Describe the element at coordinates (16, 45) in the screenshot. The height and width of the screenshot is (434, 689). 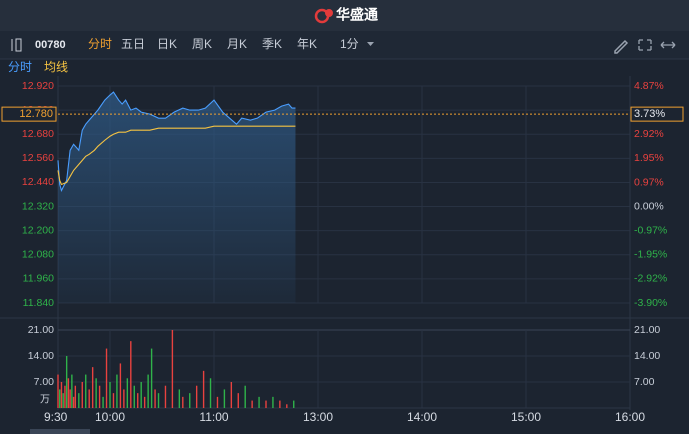
I see `collapse-icon` at that location.